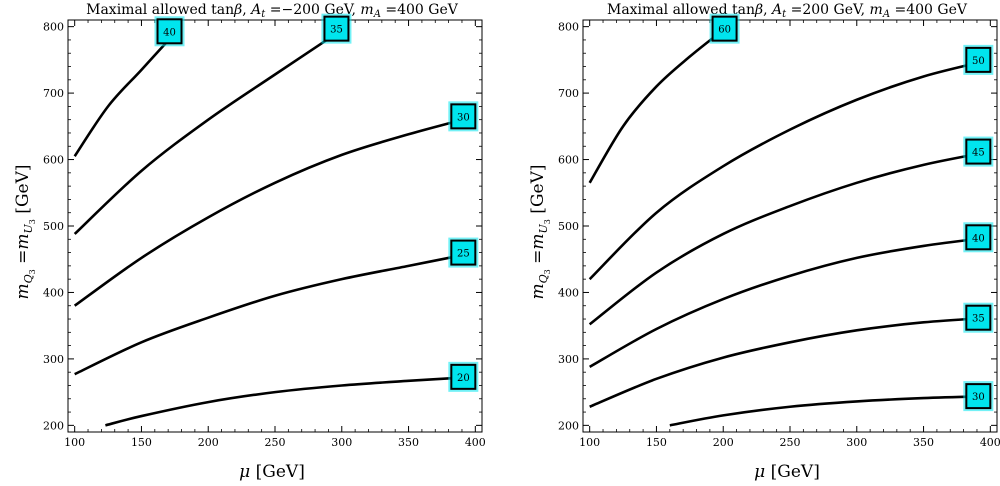  I want to click on left-ylabel: mQ3 =mU3 [GeV], so click(25, 232).